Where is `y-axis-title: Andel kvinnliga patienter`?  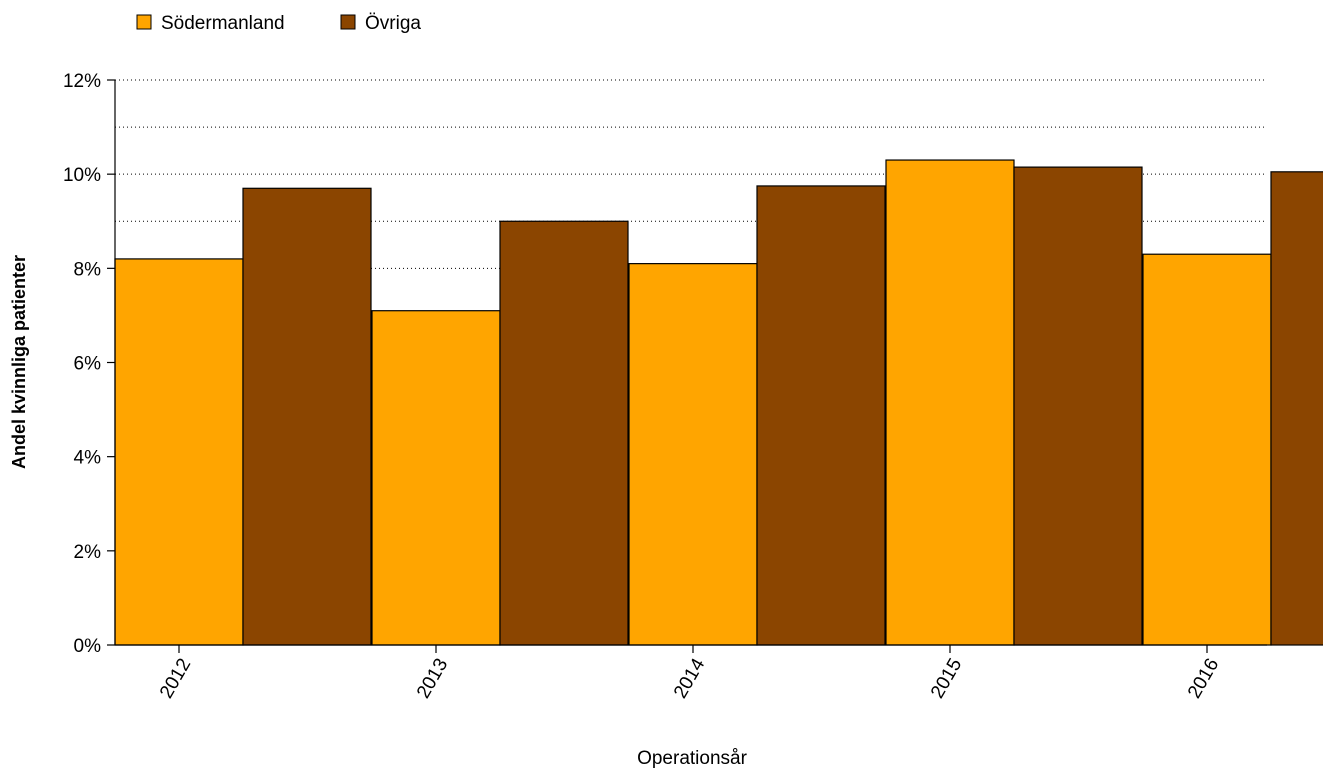
y-axis-title: Andel kvinnliga patienter is located at coordinates (19, 362).